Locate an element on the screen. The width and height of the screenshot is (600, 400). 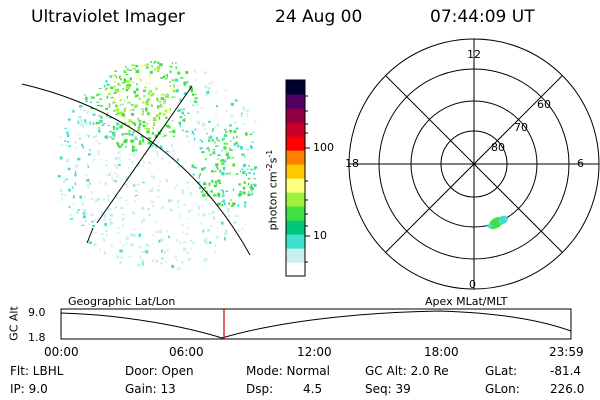
apex-label: Apex MLat/MLT is located at coordinates (466, 301).